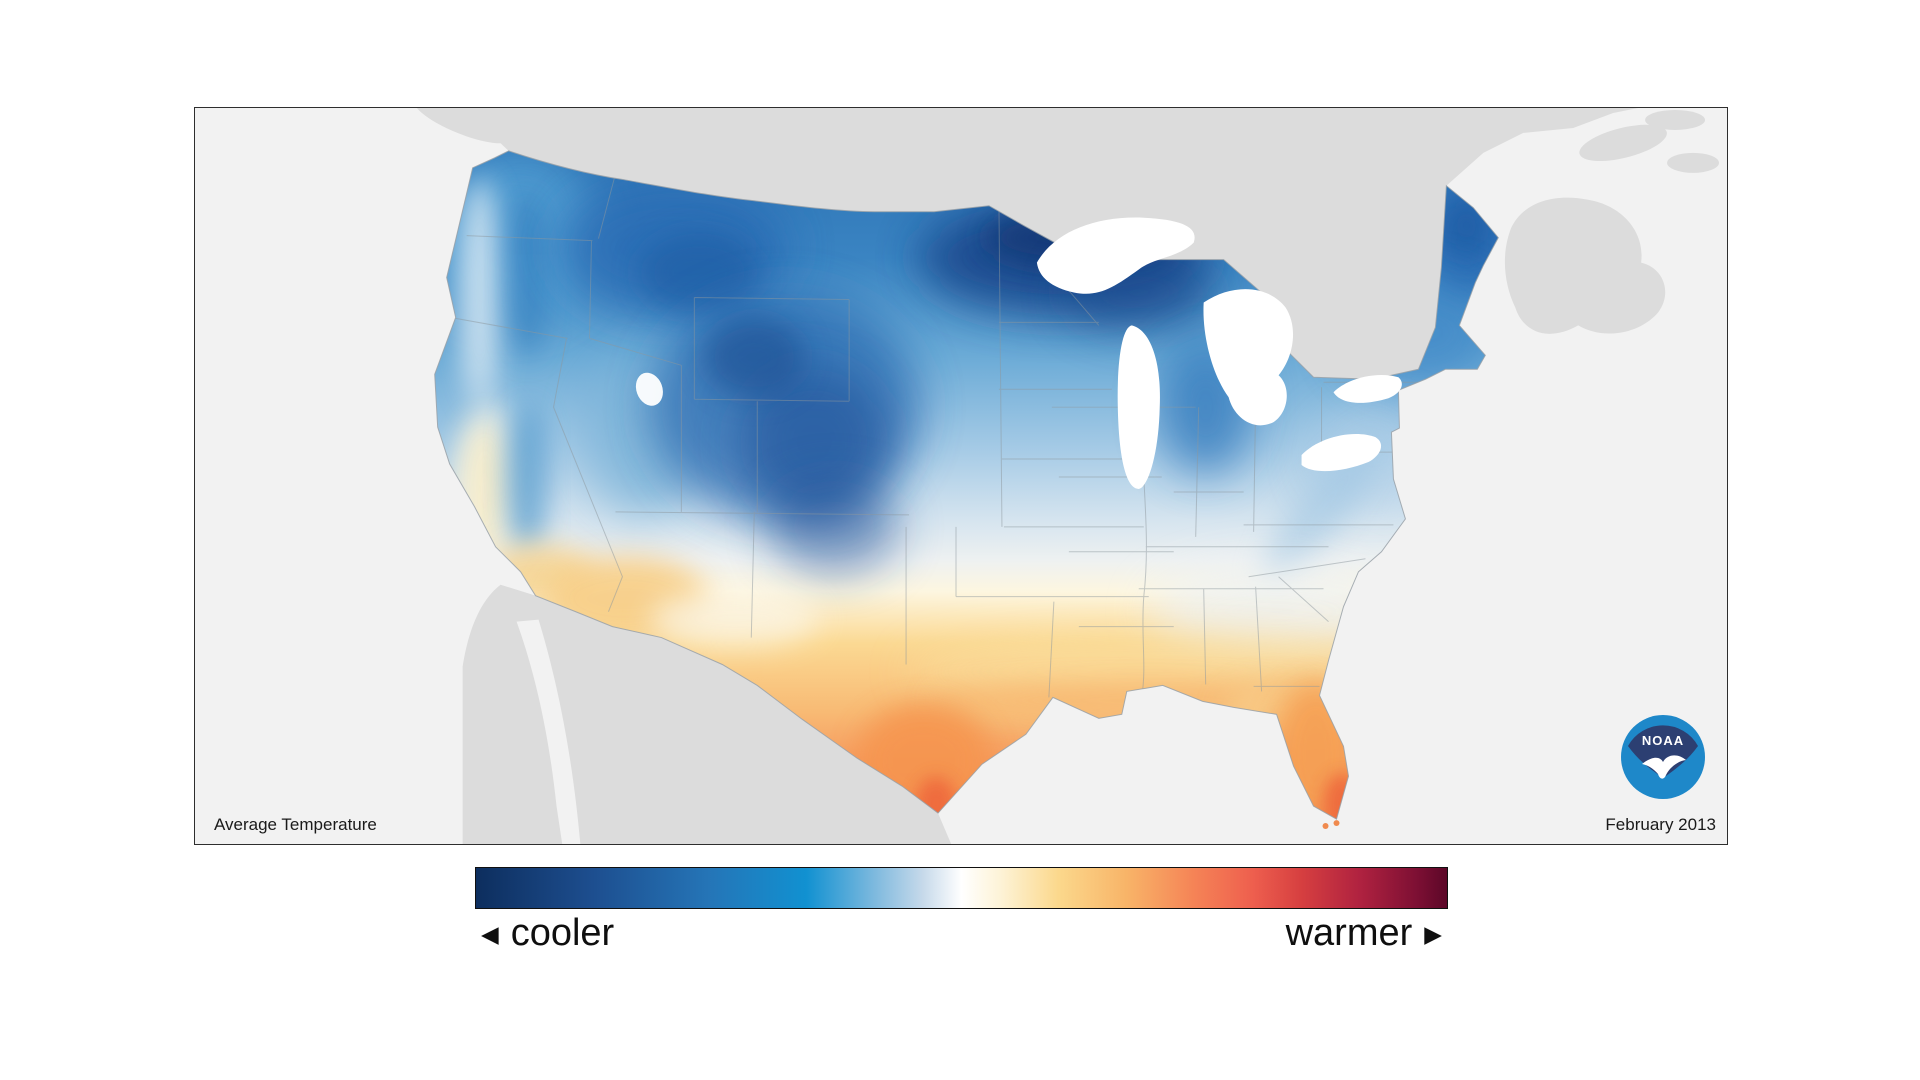 Image resolution: width=1920 pixels, height=1080 pixels. Describe the element at coordinates (1663, 740) in the screenshot. I see `noaa-logo-text: NOAA` at that location.